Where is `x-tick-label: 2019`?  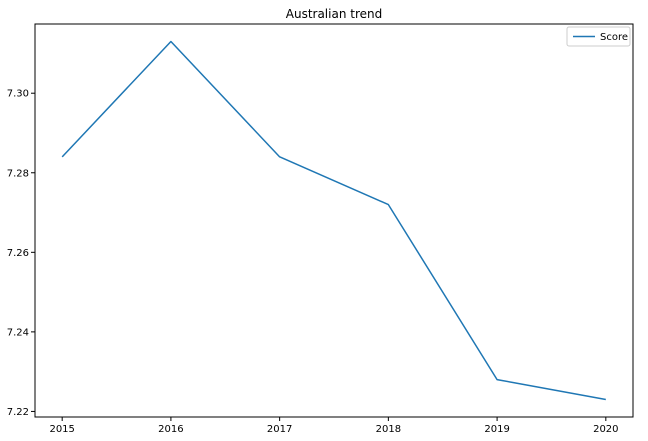 x-tick-label: 2019 is located at coordinates (496, 429).